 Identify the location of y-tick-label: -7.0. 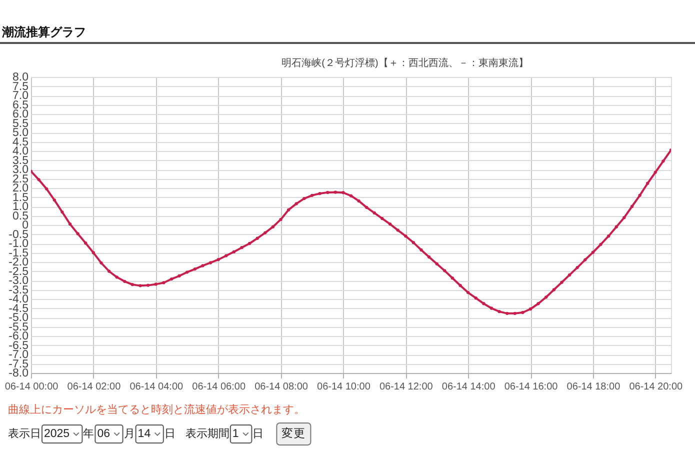
(18, 355).